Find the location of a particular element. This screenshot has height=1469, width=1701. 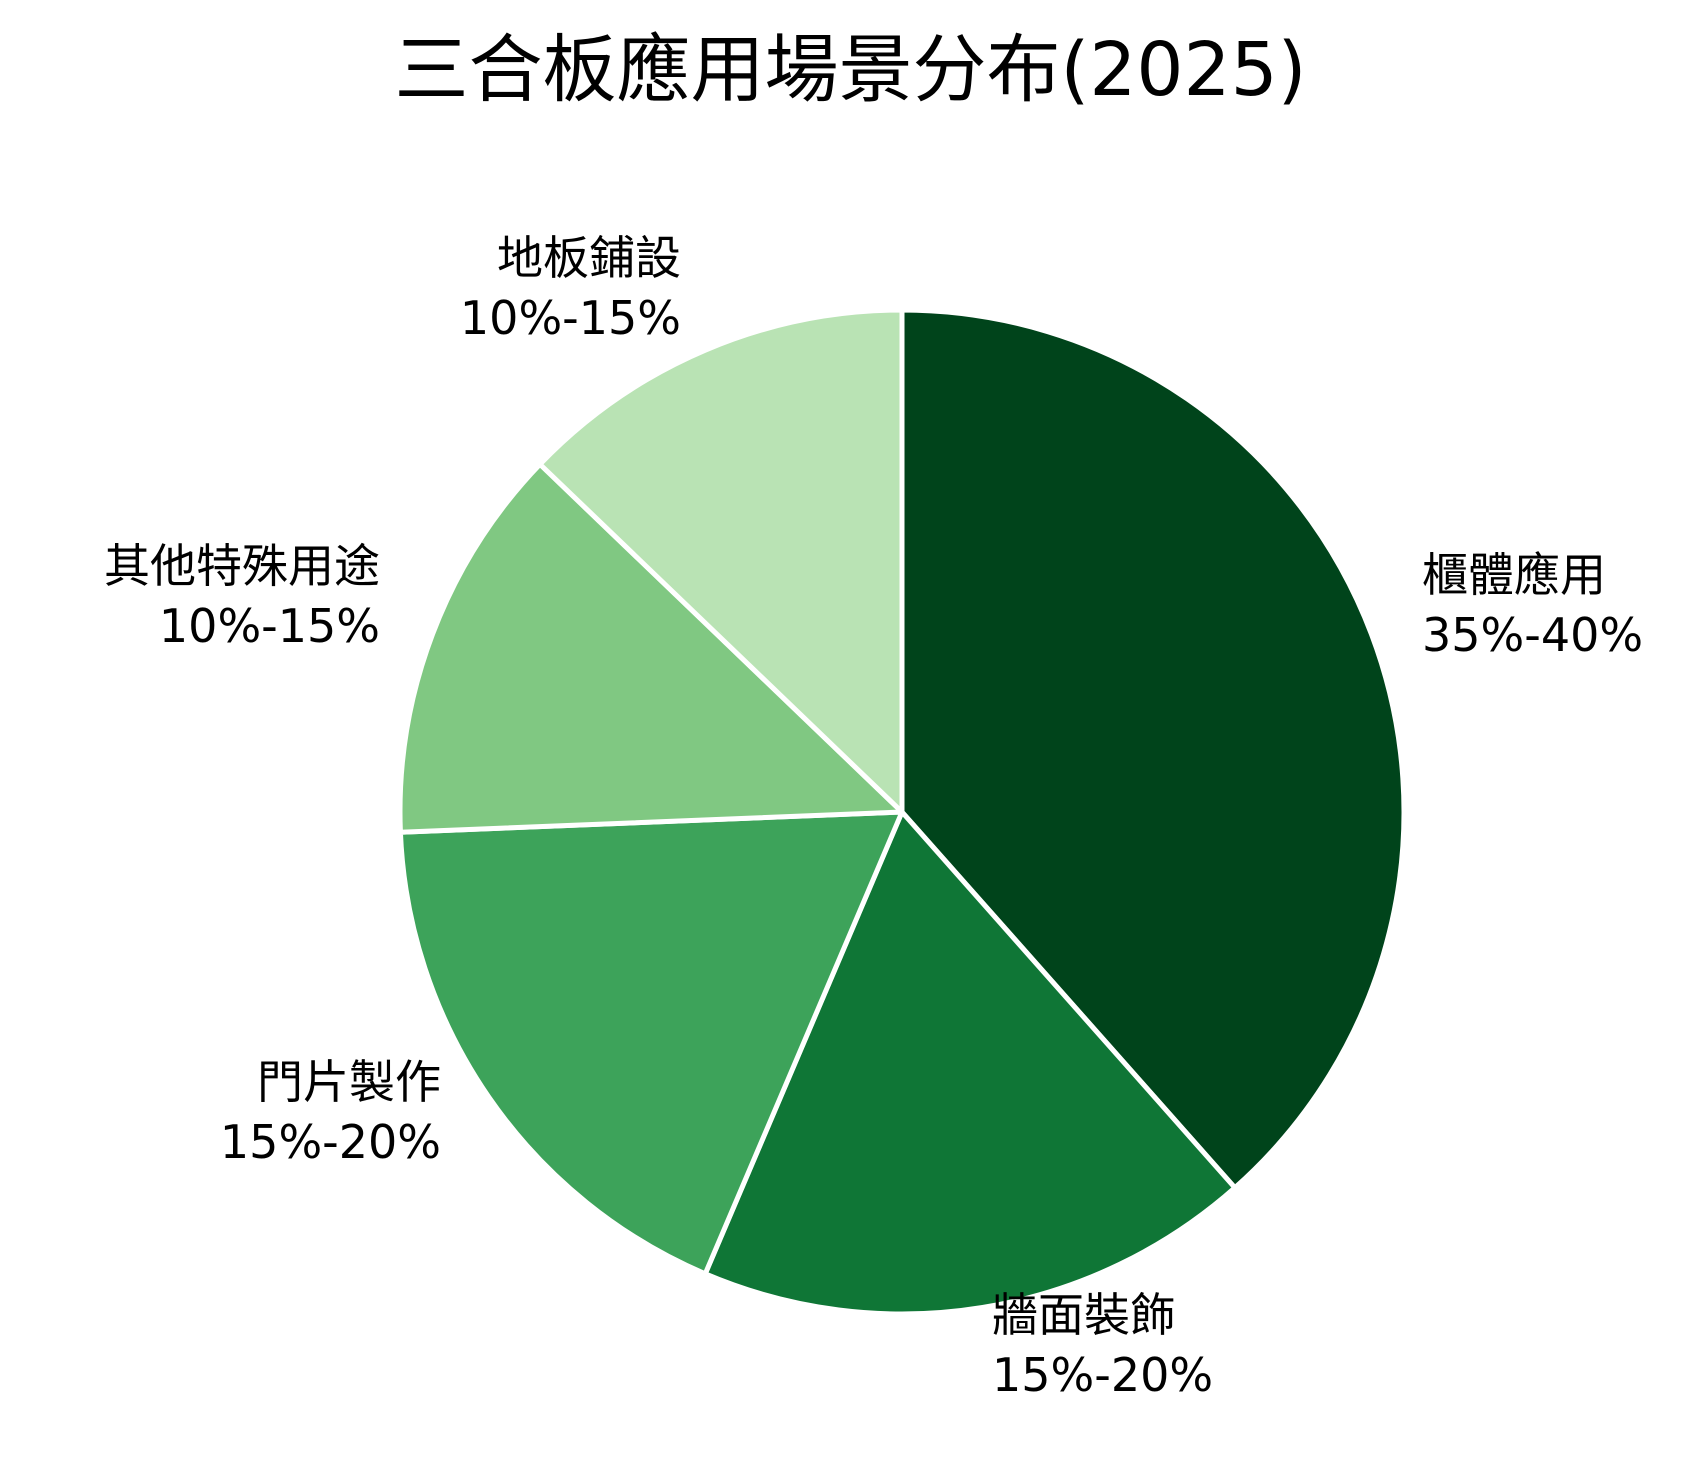

slice-label-name: 牆面裝飾 is located at coordinates (1084, 1315).